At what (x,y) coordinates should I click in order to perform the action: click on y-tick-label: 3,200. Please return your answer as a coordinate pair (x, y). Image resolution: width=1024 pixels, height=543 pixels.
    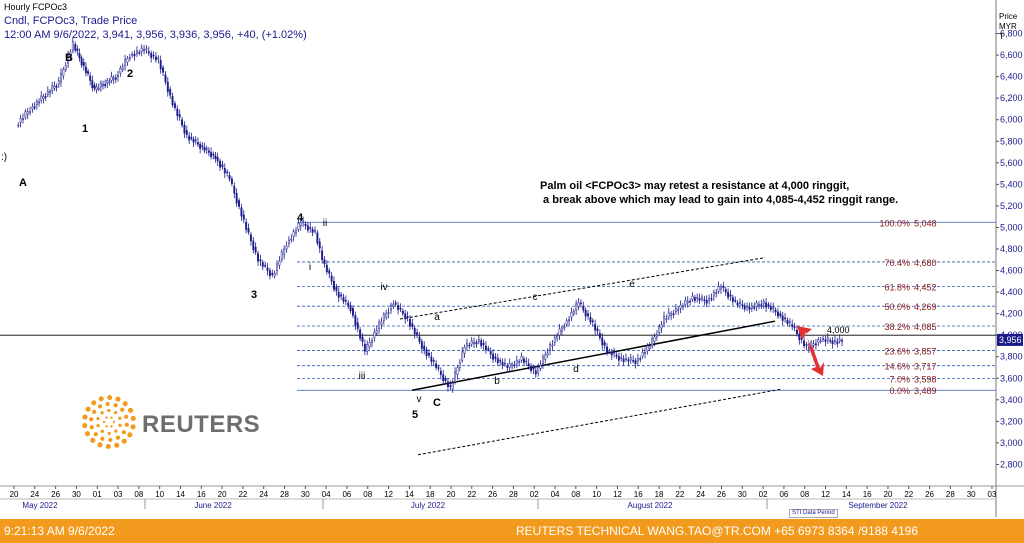
    Looking at the image, I should click on (1011, 421).